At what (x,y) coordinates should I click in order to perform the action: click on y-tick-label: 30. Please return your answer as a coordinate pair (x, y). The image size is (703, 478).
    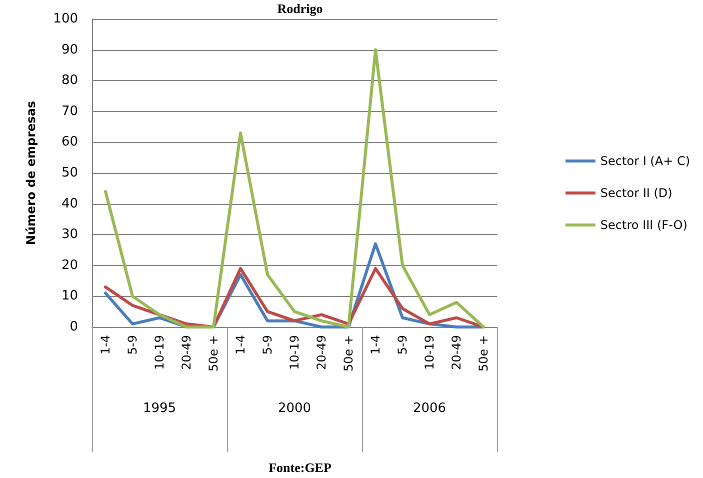
    Looking at the image, I should click on (69, 234).